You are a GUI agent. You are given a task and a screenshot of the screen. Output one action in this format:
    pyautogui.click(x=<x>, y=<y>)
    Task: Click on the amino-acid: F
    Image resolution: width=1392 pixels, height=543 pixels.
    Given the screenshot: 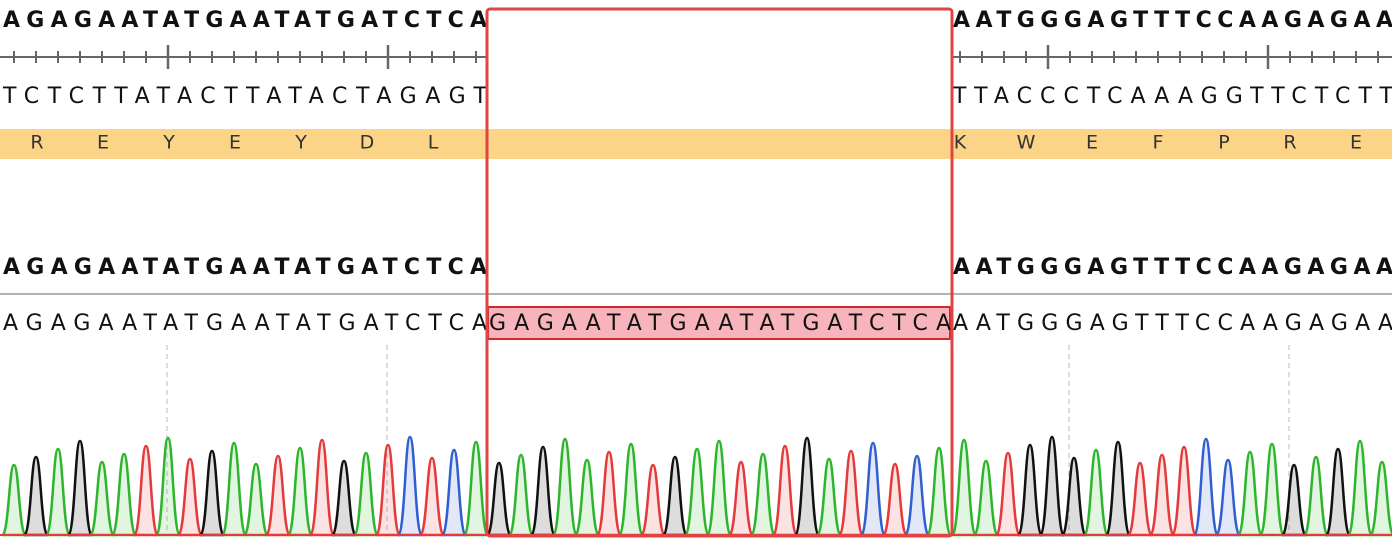 What is the action you would take?
    pyautogui.click(x=1158, y=143)
    